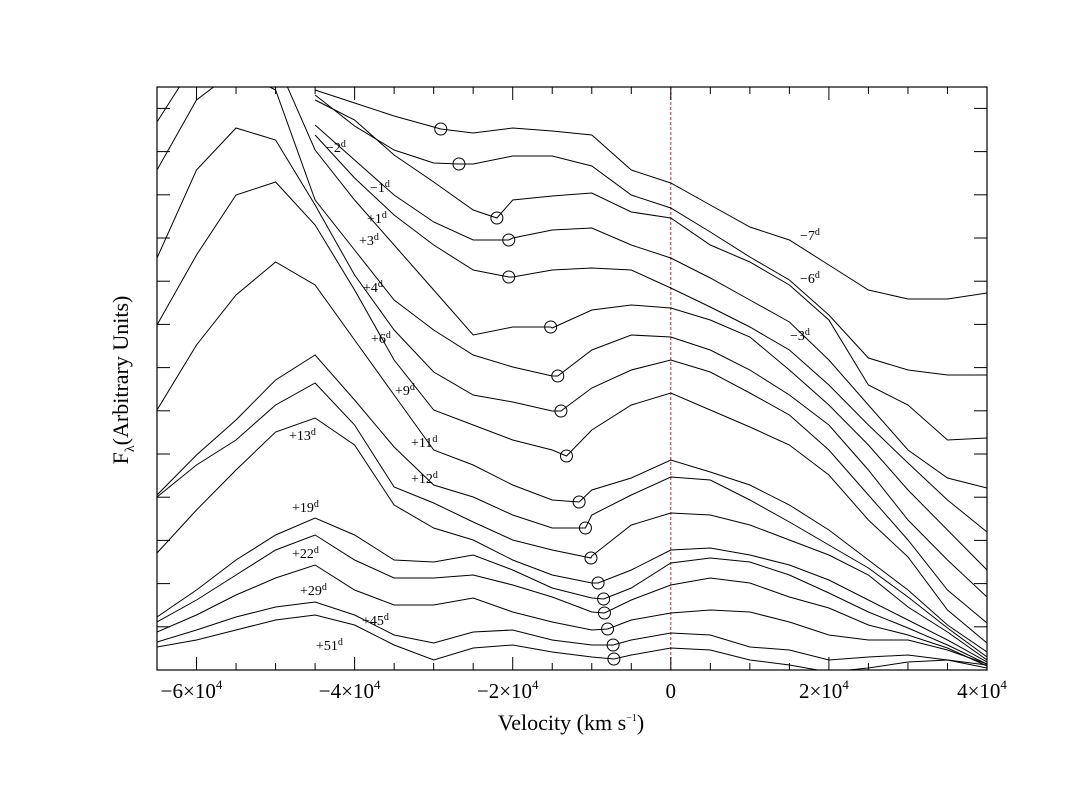 This screenshot has height=798, width=1067. I want to click on epoch-label: +19d, so click(305, 507).